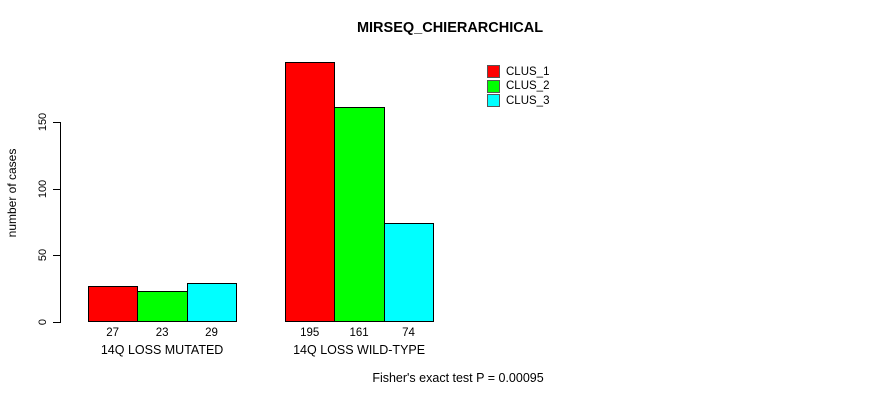 The width and height of the screenshot is (890, 400). What do you see at coordinates (408, 333) in the screenshot?
I see `bar-value-label: 74` at bounding box center [408, 333].